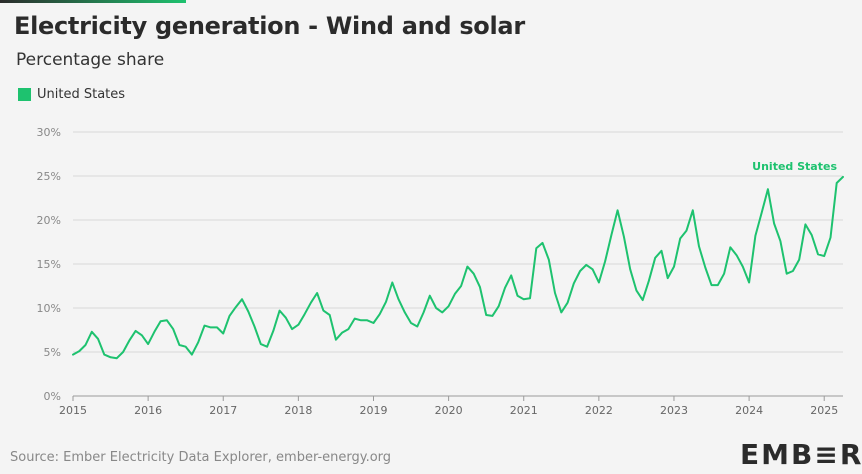 Image resolution: width=862 pixels, height=474 pixels. I want to click on y-tick-label: 15%, so click(49, 264).